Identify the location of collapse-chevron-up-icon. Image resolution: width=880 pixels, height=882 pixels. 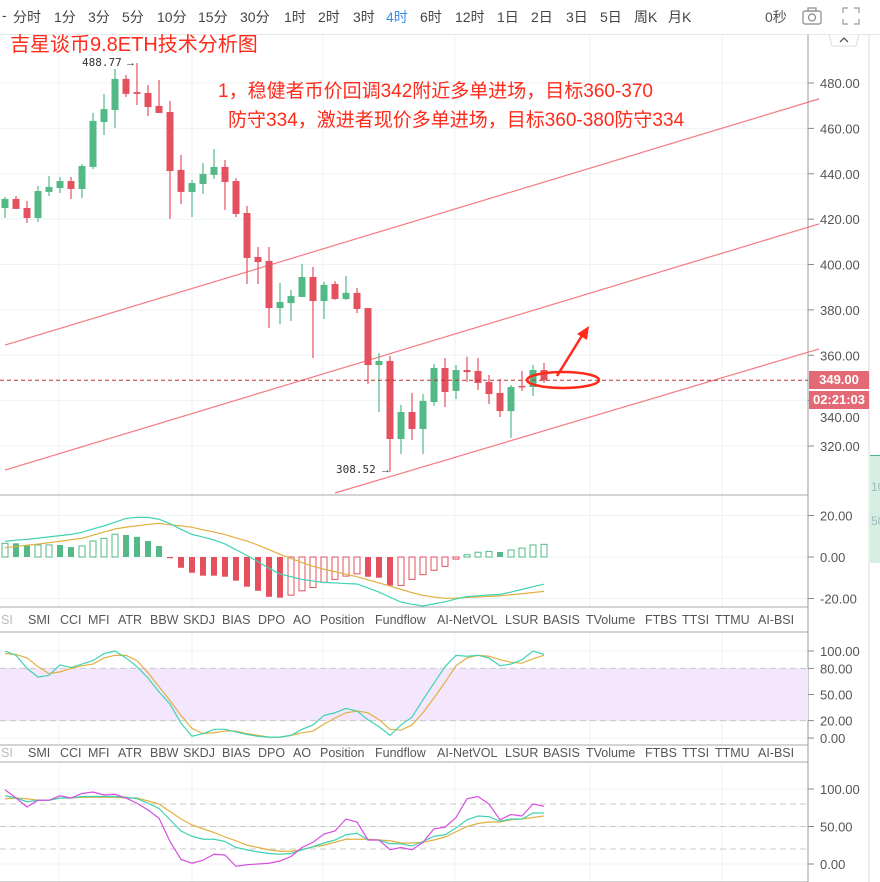
(844, 41).